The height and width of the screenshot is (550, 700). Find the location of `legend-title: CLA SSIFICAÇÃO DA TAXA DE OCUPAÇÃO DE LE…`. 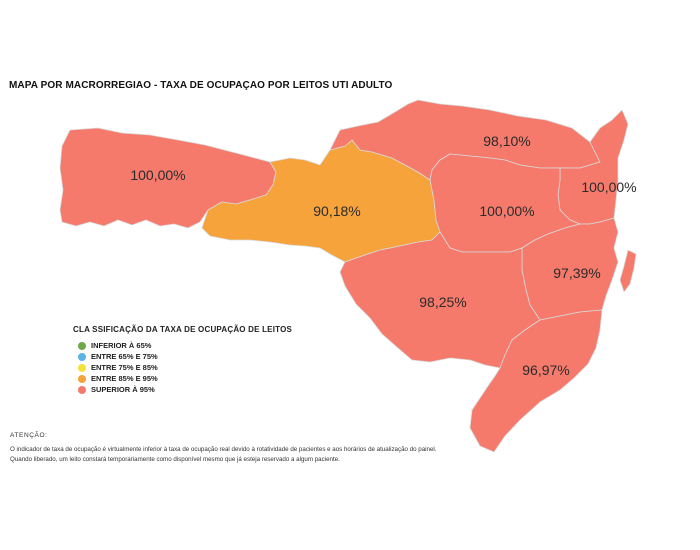

legend-title: CLA SSIFICAÇÃO DA TAXA DE OCUPAÇÃO DE LE… is located at coordinates (183, 329).